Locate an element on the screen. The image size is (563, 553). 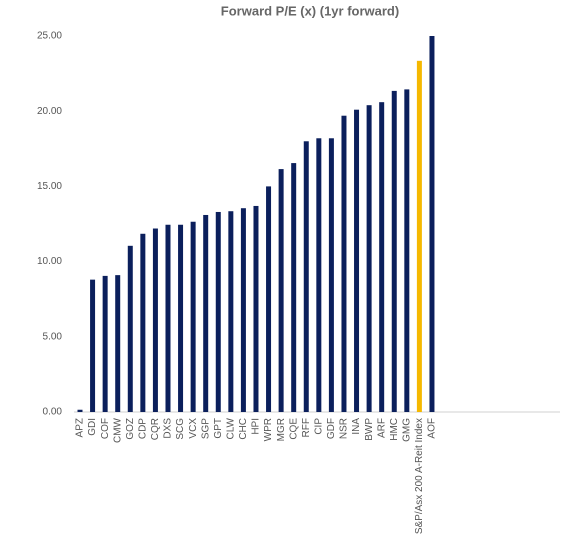
x-tick-label: WPR is located at coordinates (268, 429).